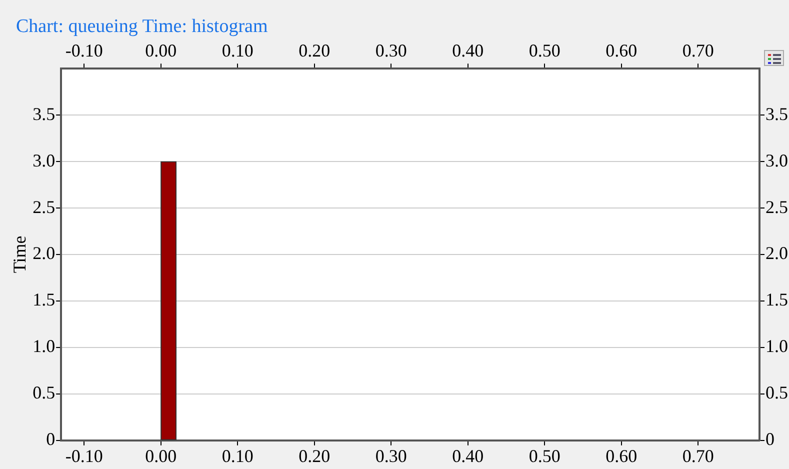 The image size is (789, 469). I want to click on chart-title: Chart: queueing Time: histogram, so click(142, 27).